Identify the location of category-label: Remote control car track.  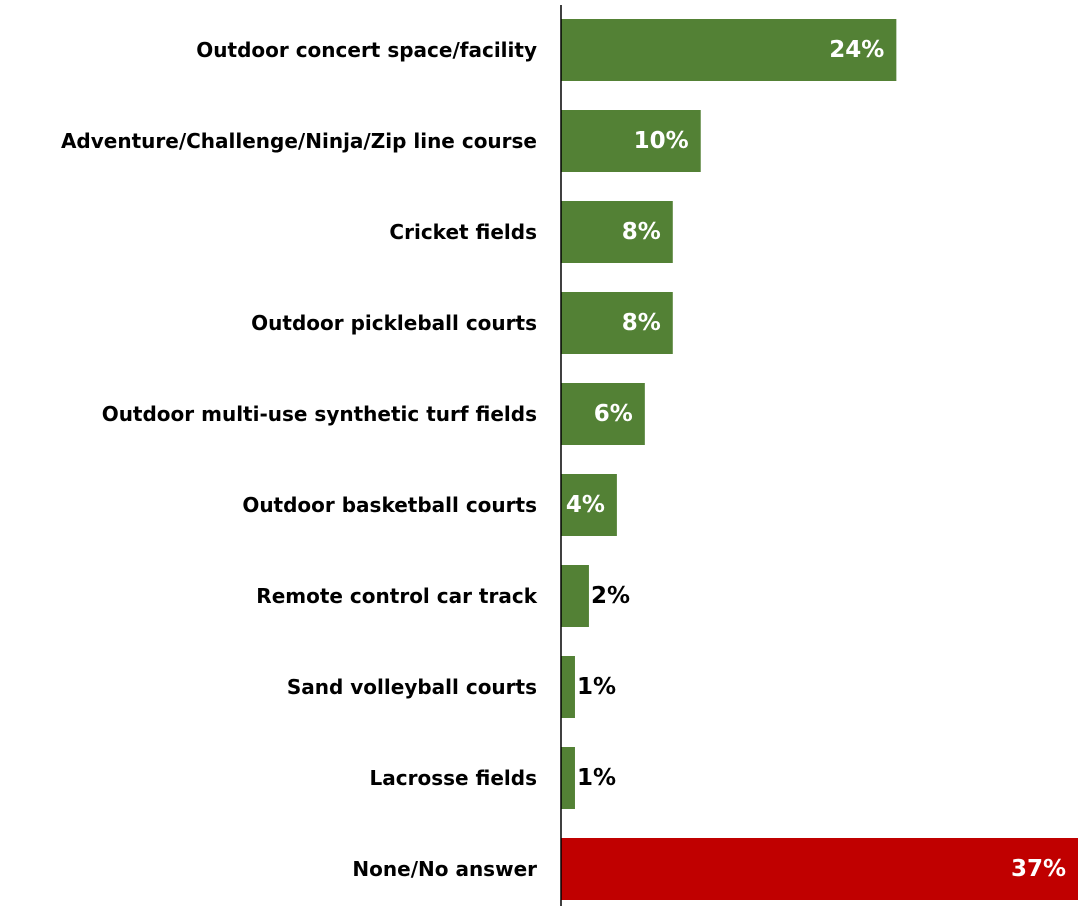
(396, 596).